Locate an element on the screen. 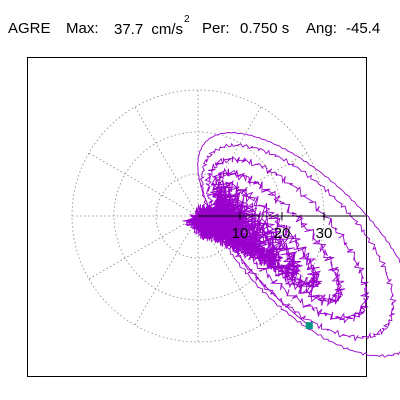  period-value: 0.750 s is located at coordinates (265, 28).